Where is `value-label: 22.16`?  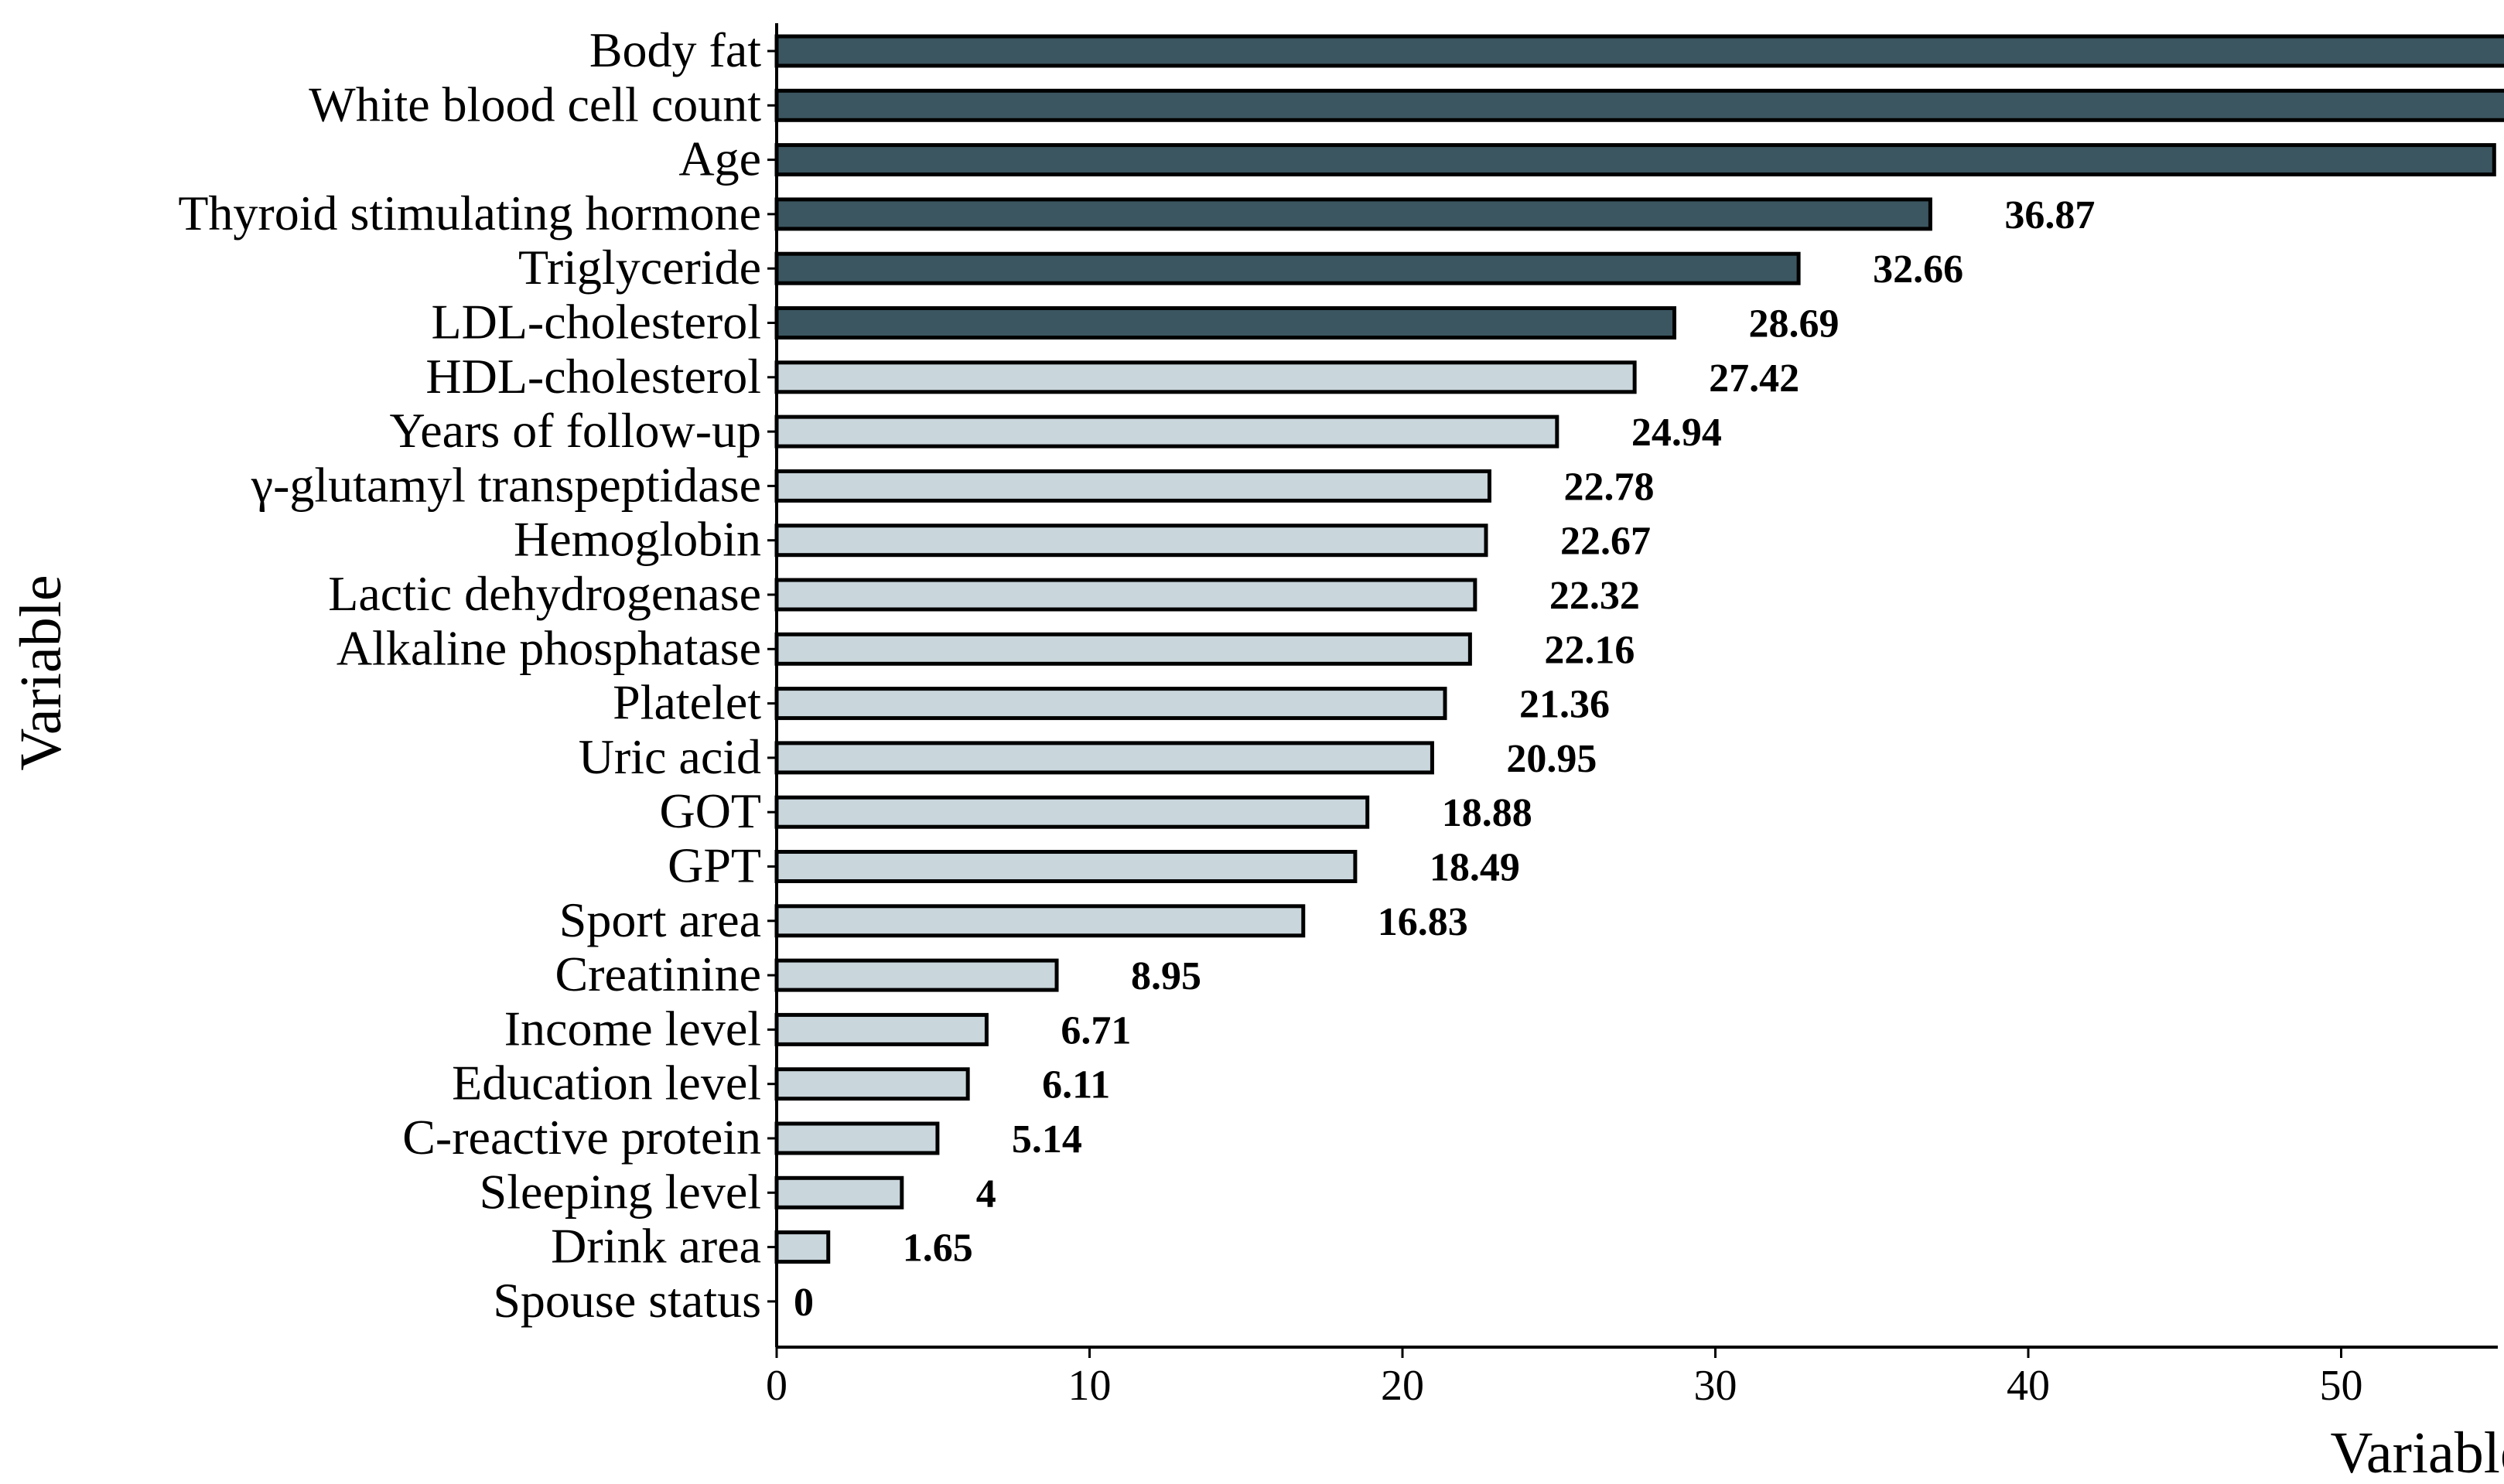 value-label: 22.16 is located at coordinates (1589, 650).